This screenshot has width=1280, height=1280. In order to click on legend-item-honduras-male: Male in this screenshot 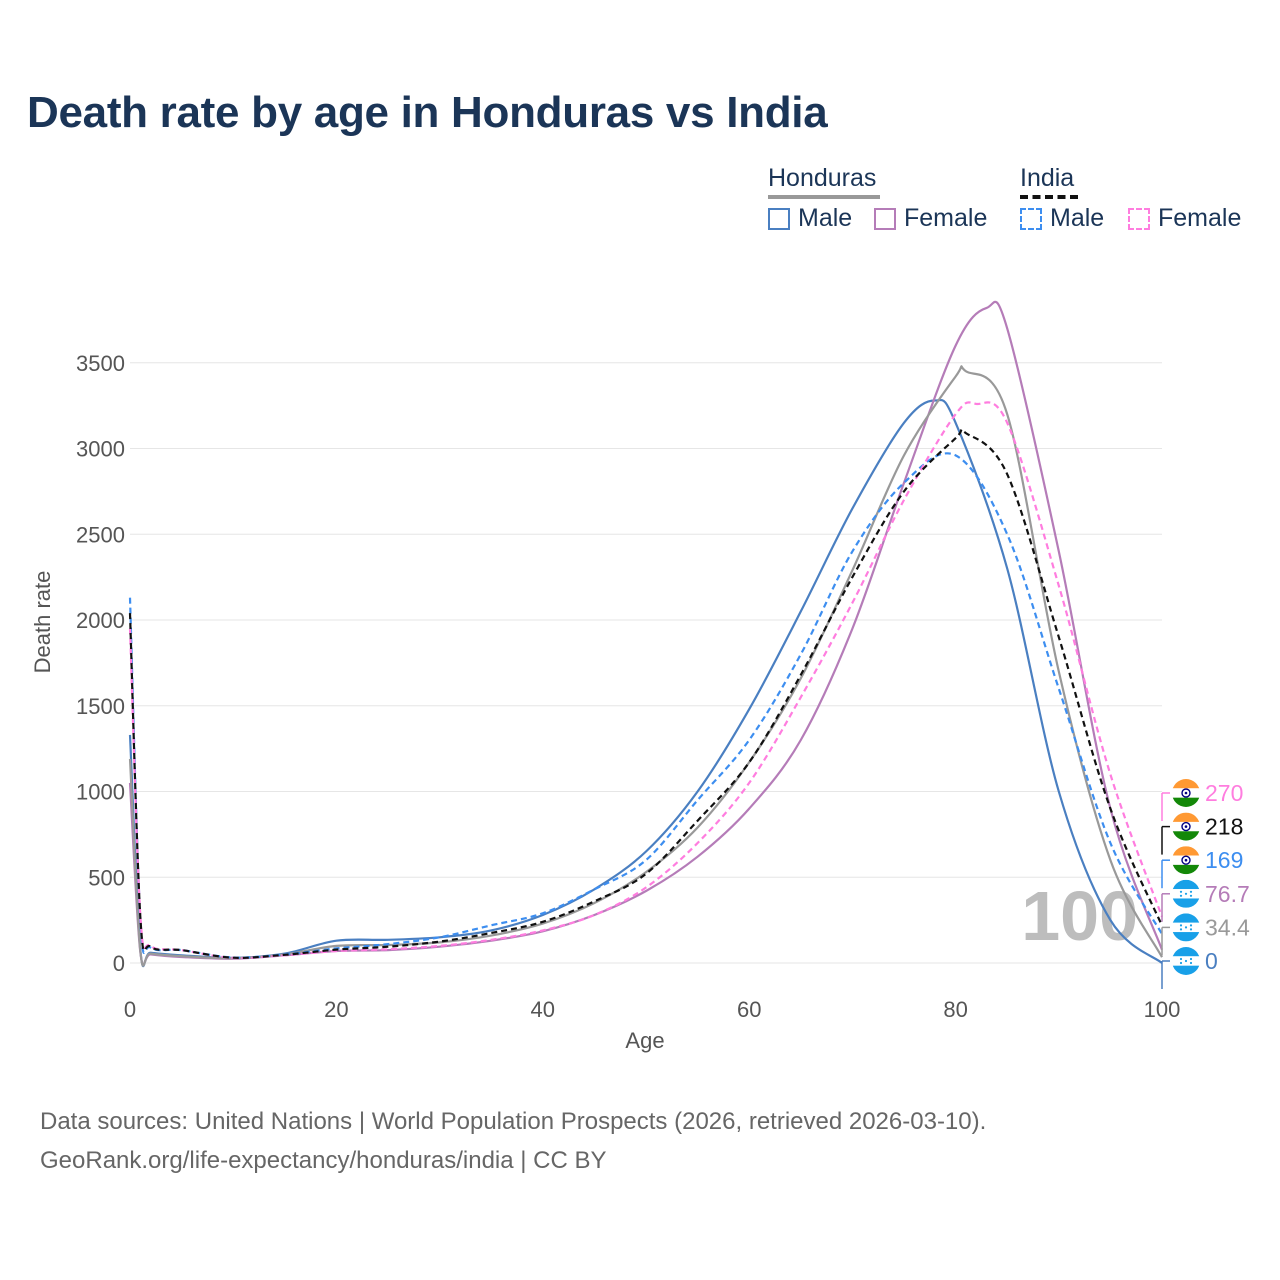, I will do `click(810, 218)`.